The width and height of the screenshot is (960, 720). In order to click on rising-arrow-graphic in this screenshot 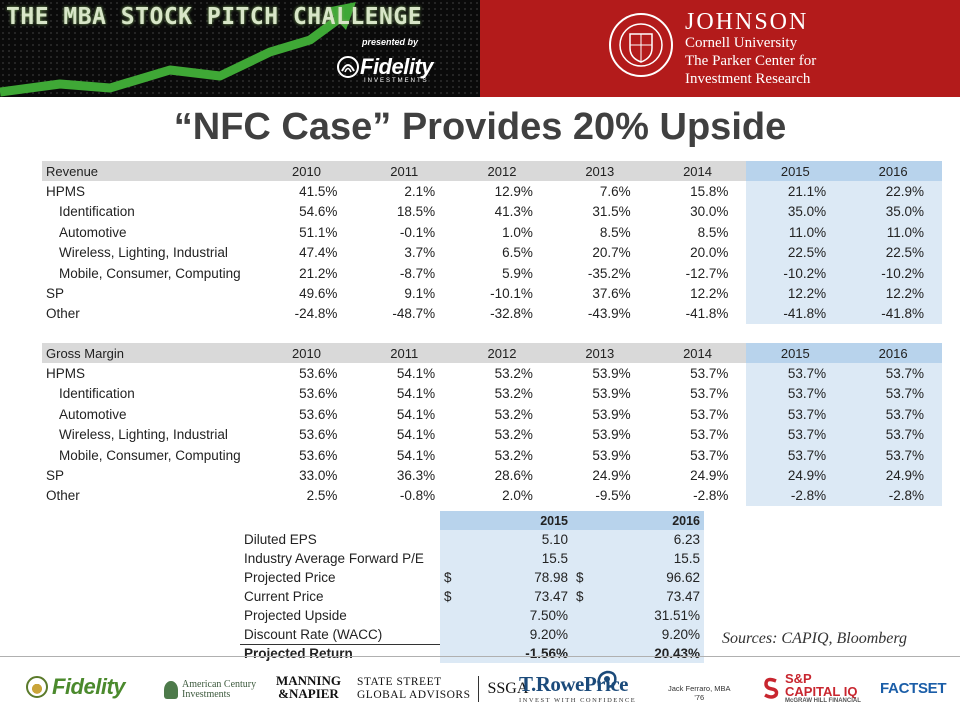, I will do `click(178, 49)`.